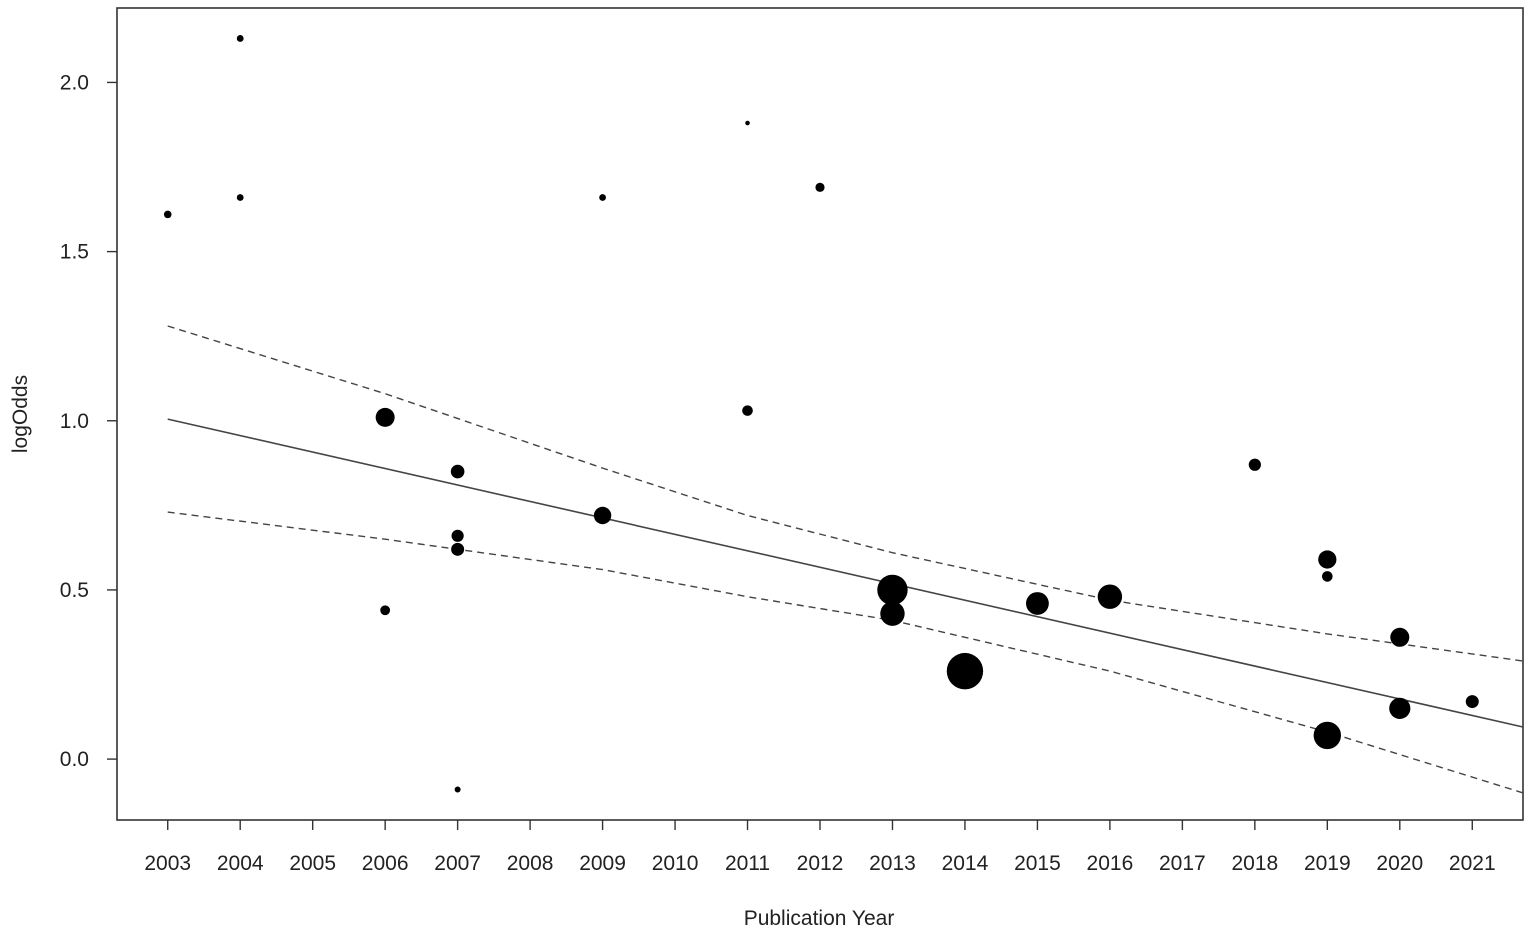 This screenshot has width=1535, height=935. Describe the element at coordinates (240, 863) in the screenshot. I see `x-tick-label: 2004` at that location.